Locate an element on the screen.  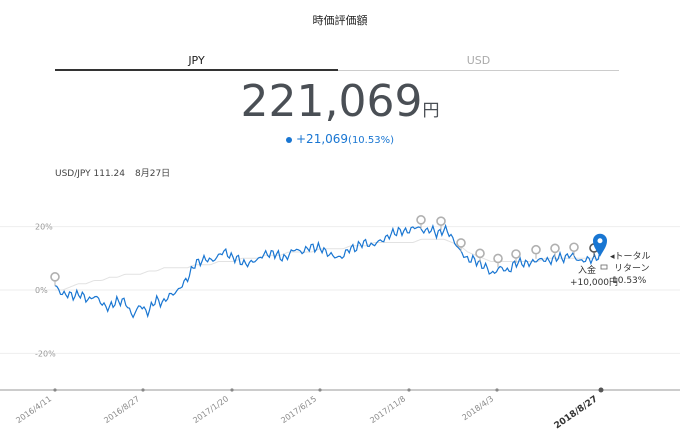
current-position-pin-icon is located at coordinates (600, 245).